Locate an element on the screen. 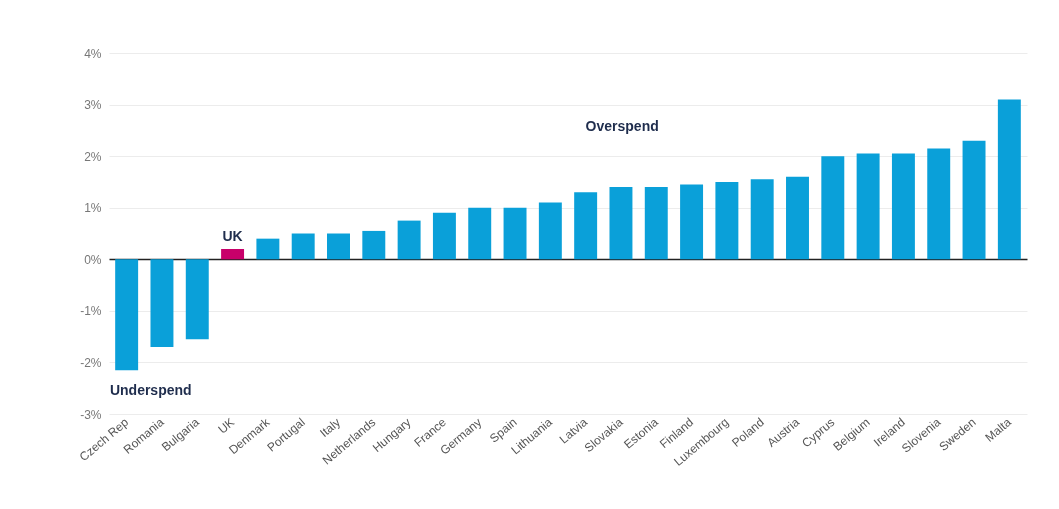 The width and height of the screenshot is (1059, 509). annotation: Overspend is located at coordinates (622, 126).